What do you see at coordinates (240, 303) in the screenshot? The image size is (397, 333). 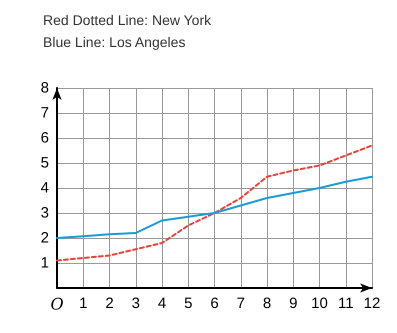 I see `x-tick-label: 7` at bounding box center [240, 303].